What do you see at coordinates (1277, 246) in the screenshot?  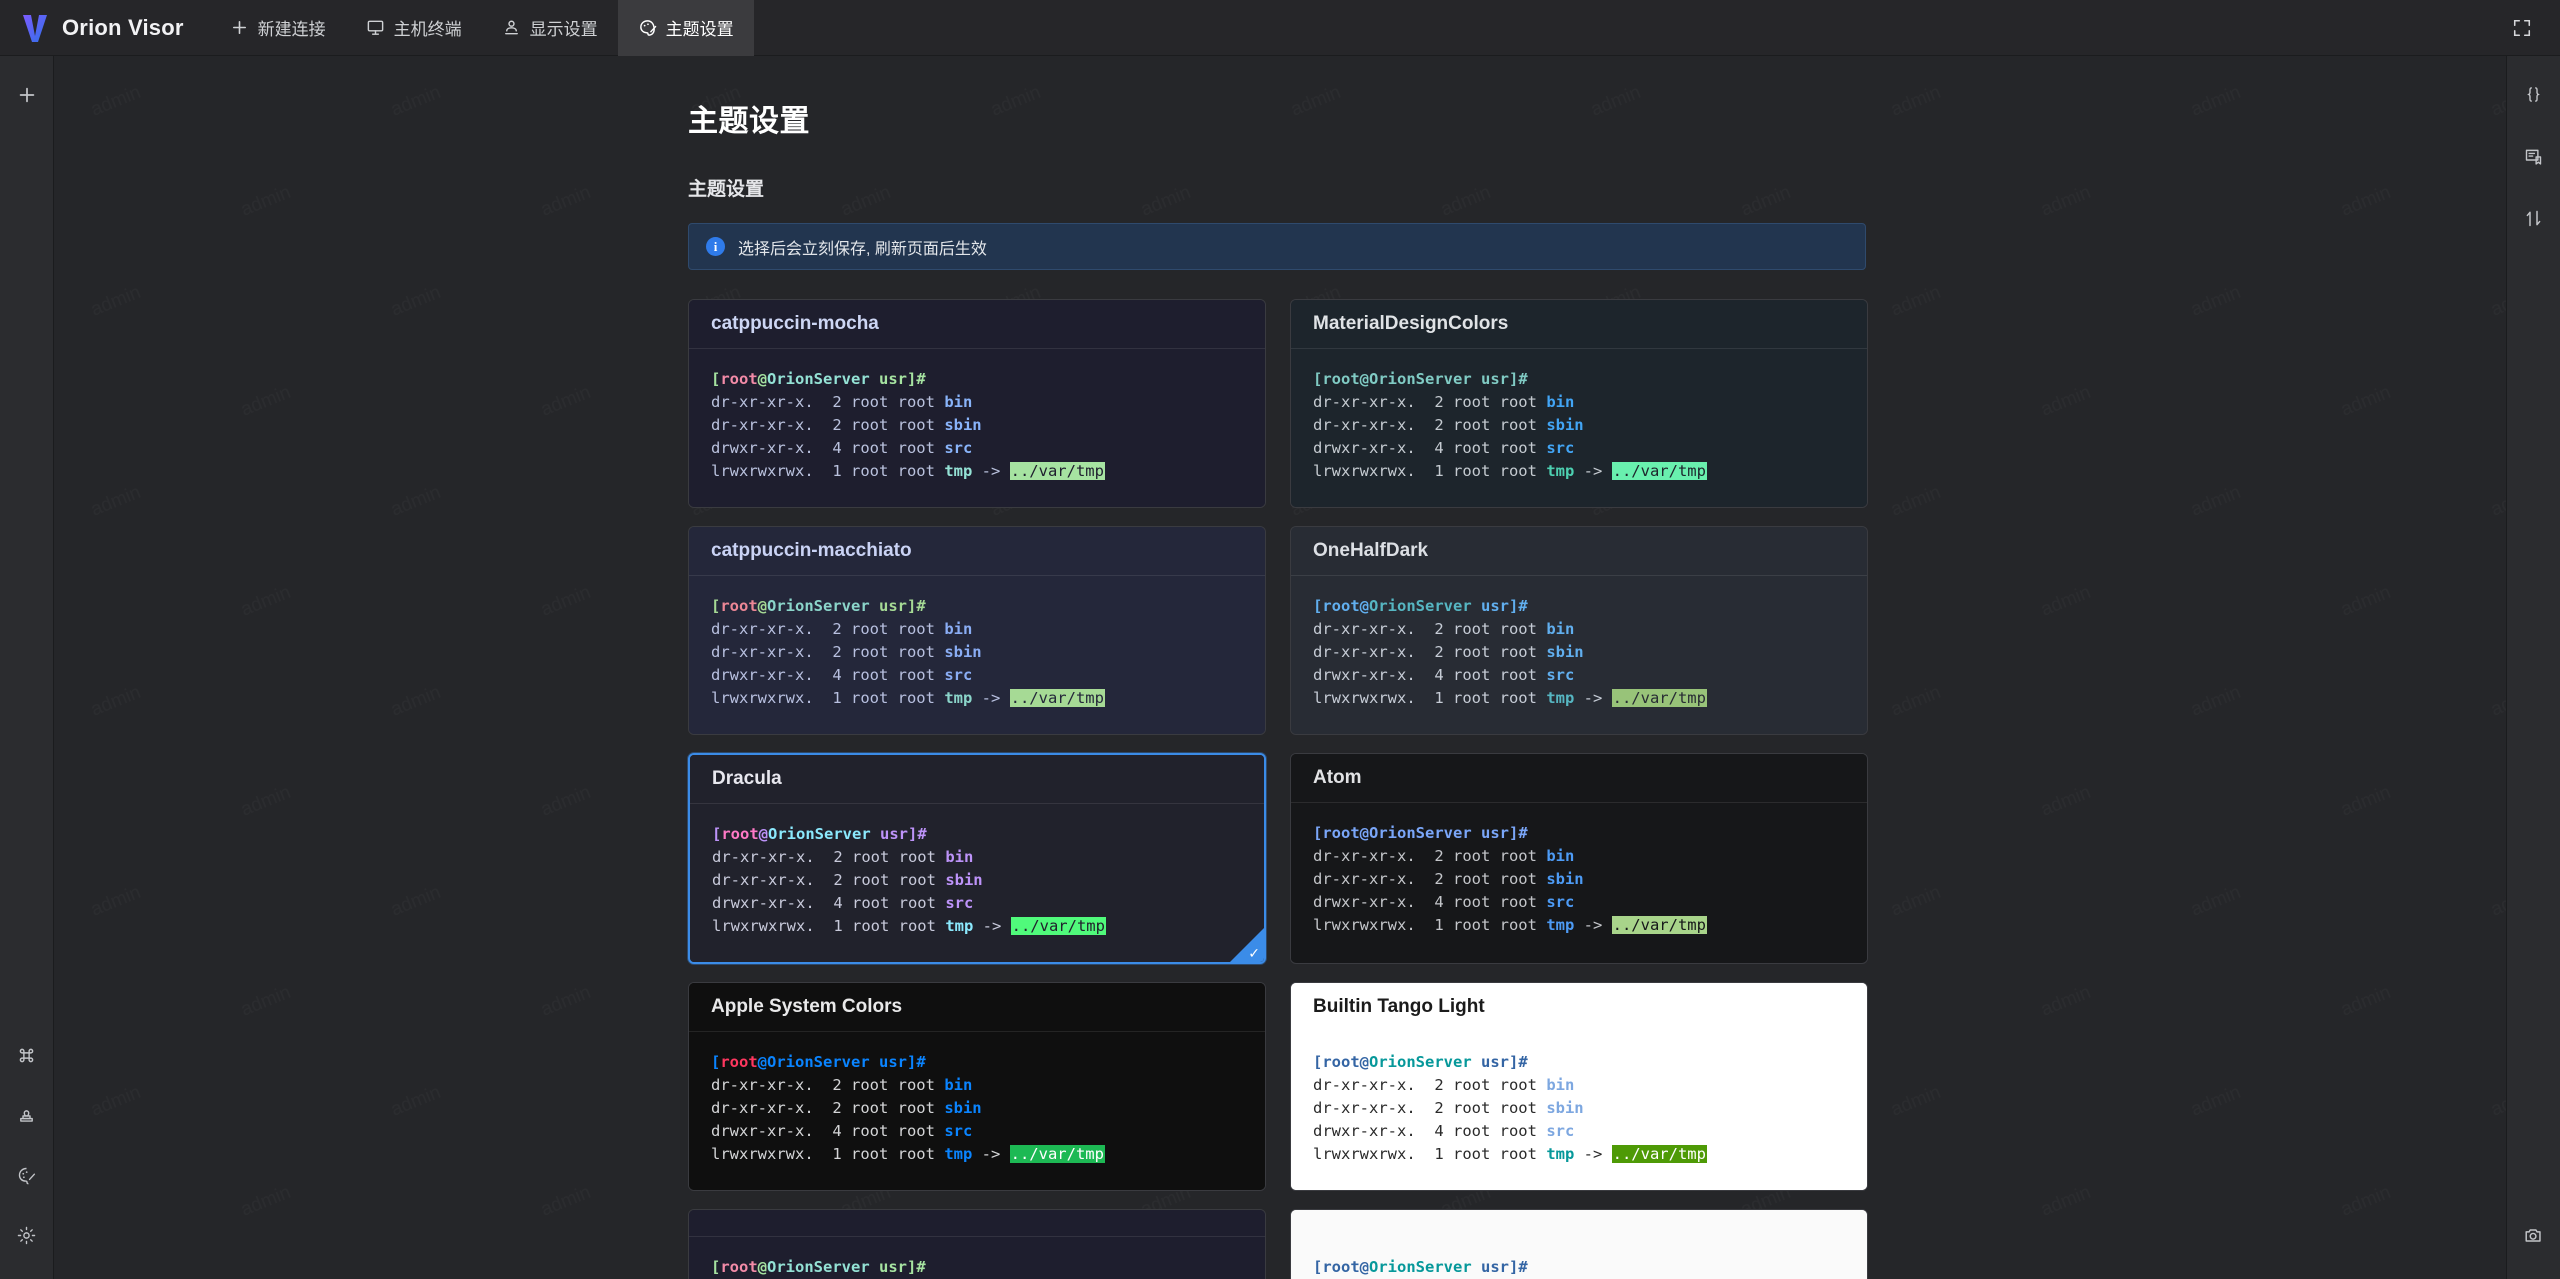 I see `info-alert: i 选择后会立刻保存, 刷新页面后生效` at bounding box center [1277, 246].